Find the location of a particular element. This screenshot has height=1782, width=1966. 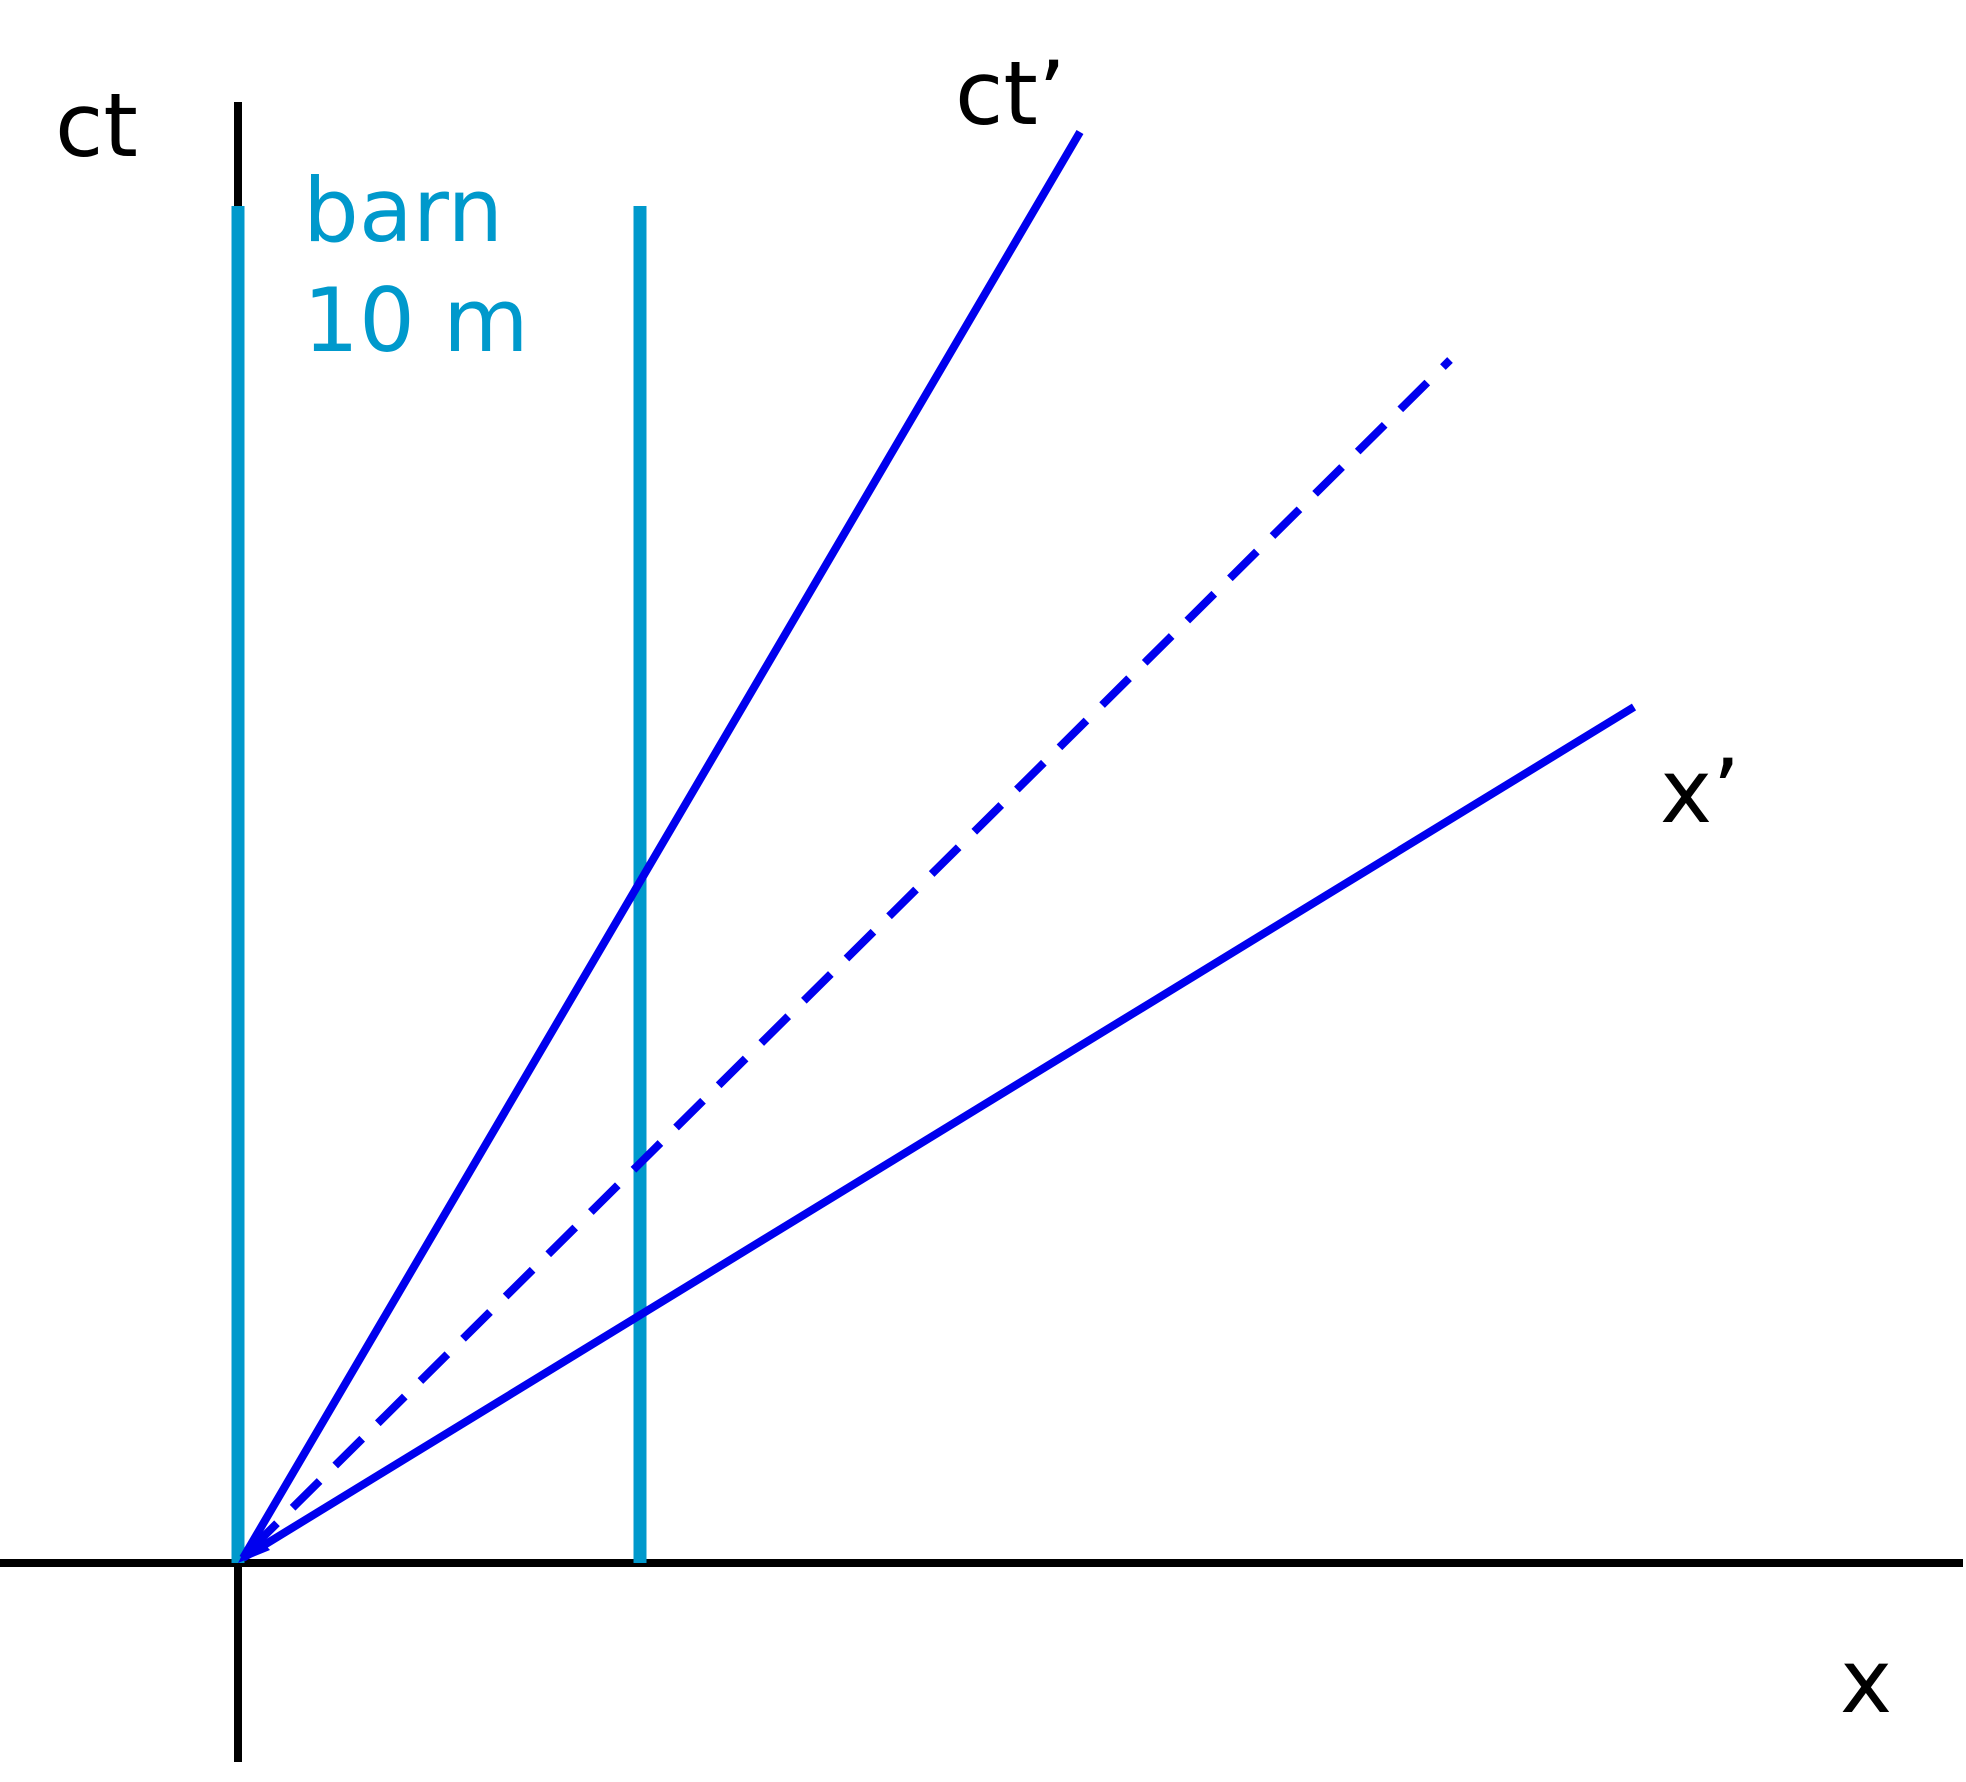

barn-length-label: 10 m is located at coordinates (416, 320).